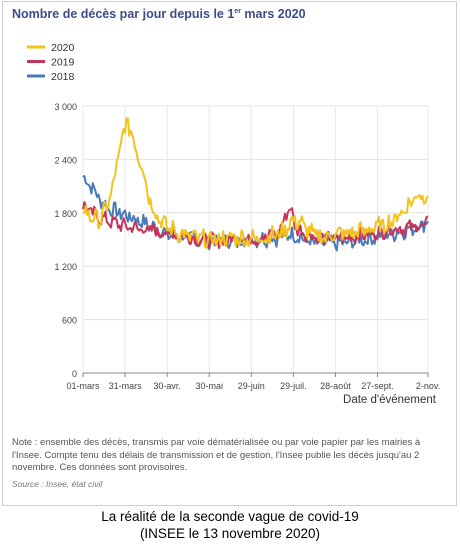  I want to click on legend-label-2019: 2019, so click(63, 63).